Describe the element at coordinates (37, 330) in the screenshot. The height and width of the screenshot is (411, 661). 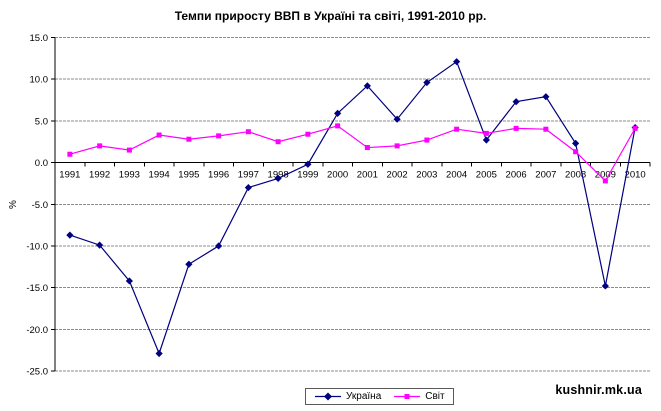
I see `svg-text: -20.0` at that location.